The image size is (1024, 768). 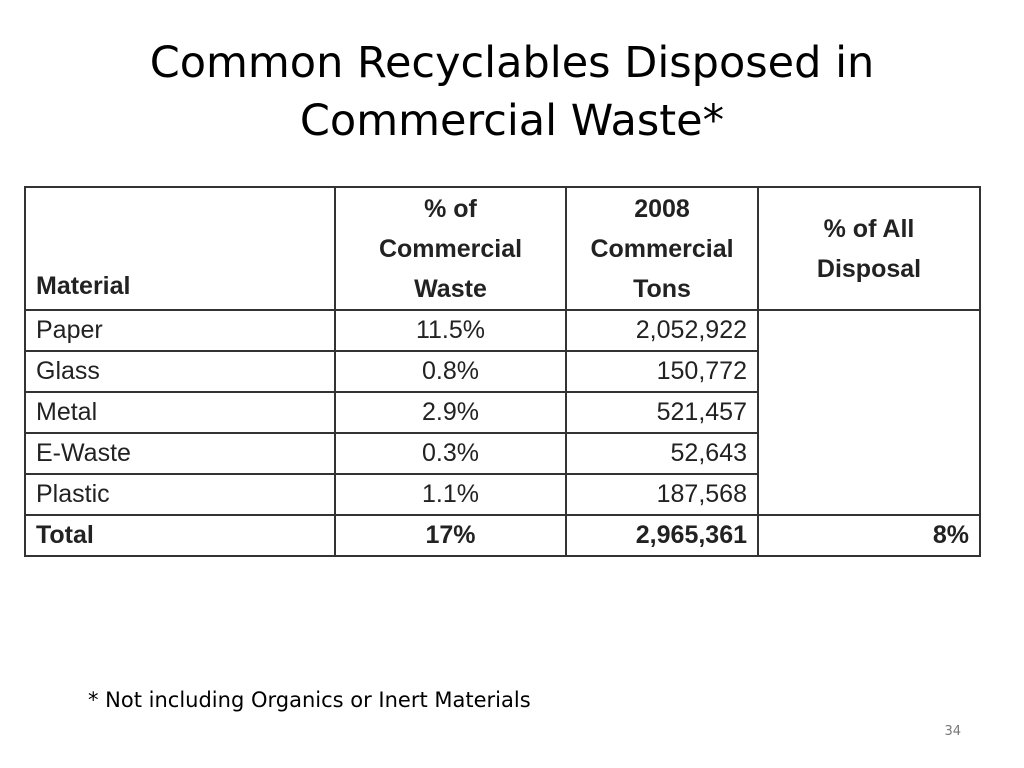 What do you see at coordinates (180, 453) in the screenshot?
I see `material-cell: E-Waste` at bounding box center [180, 453].